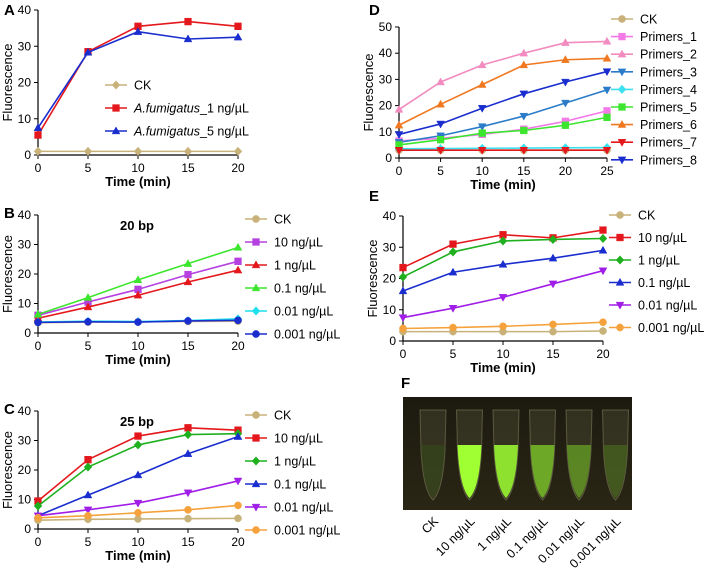  I want to click on legend-item: 0.001 ng/µL, so click(292, 335).